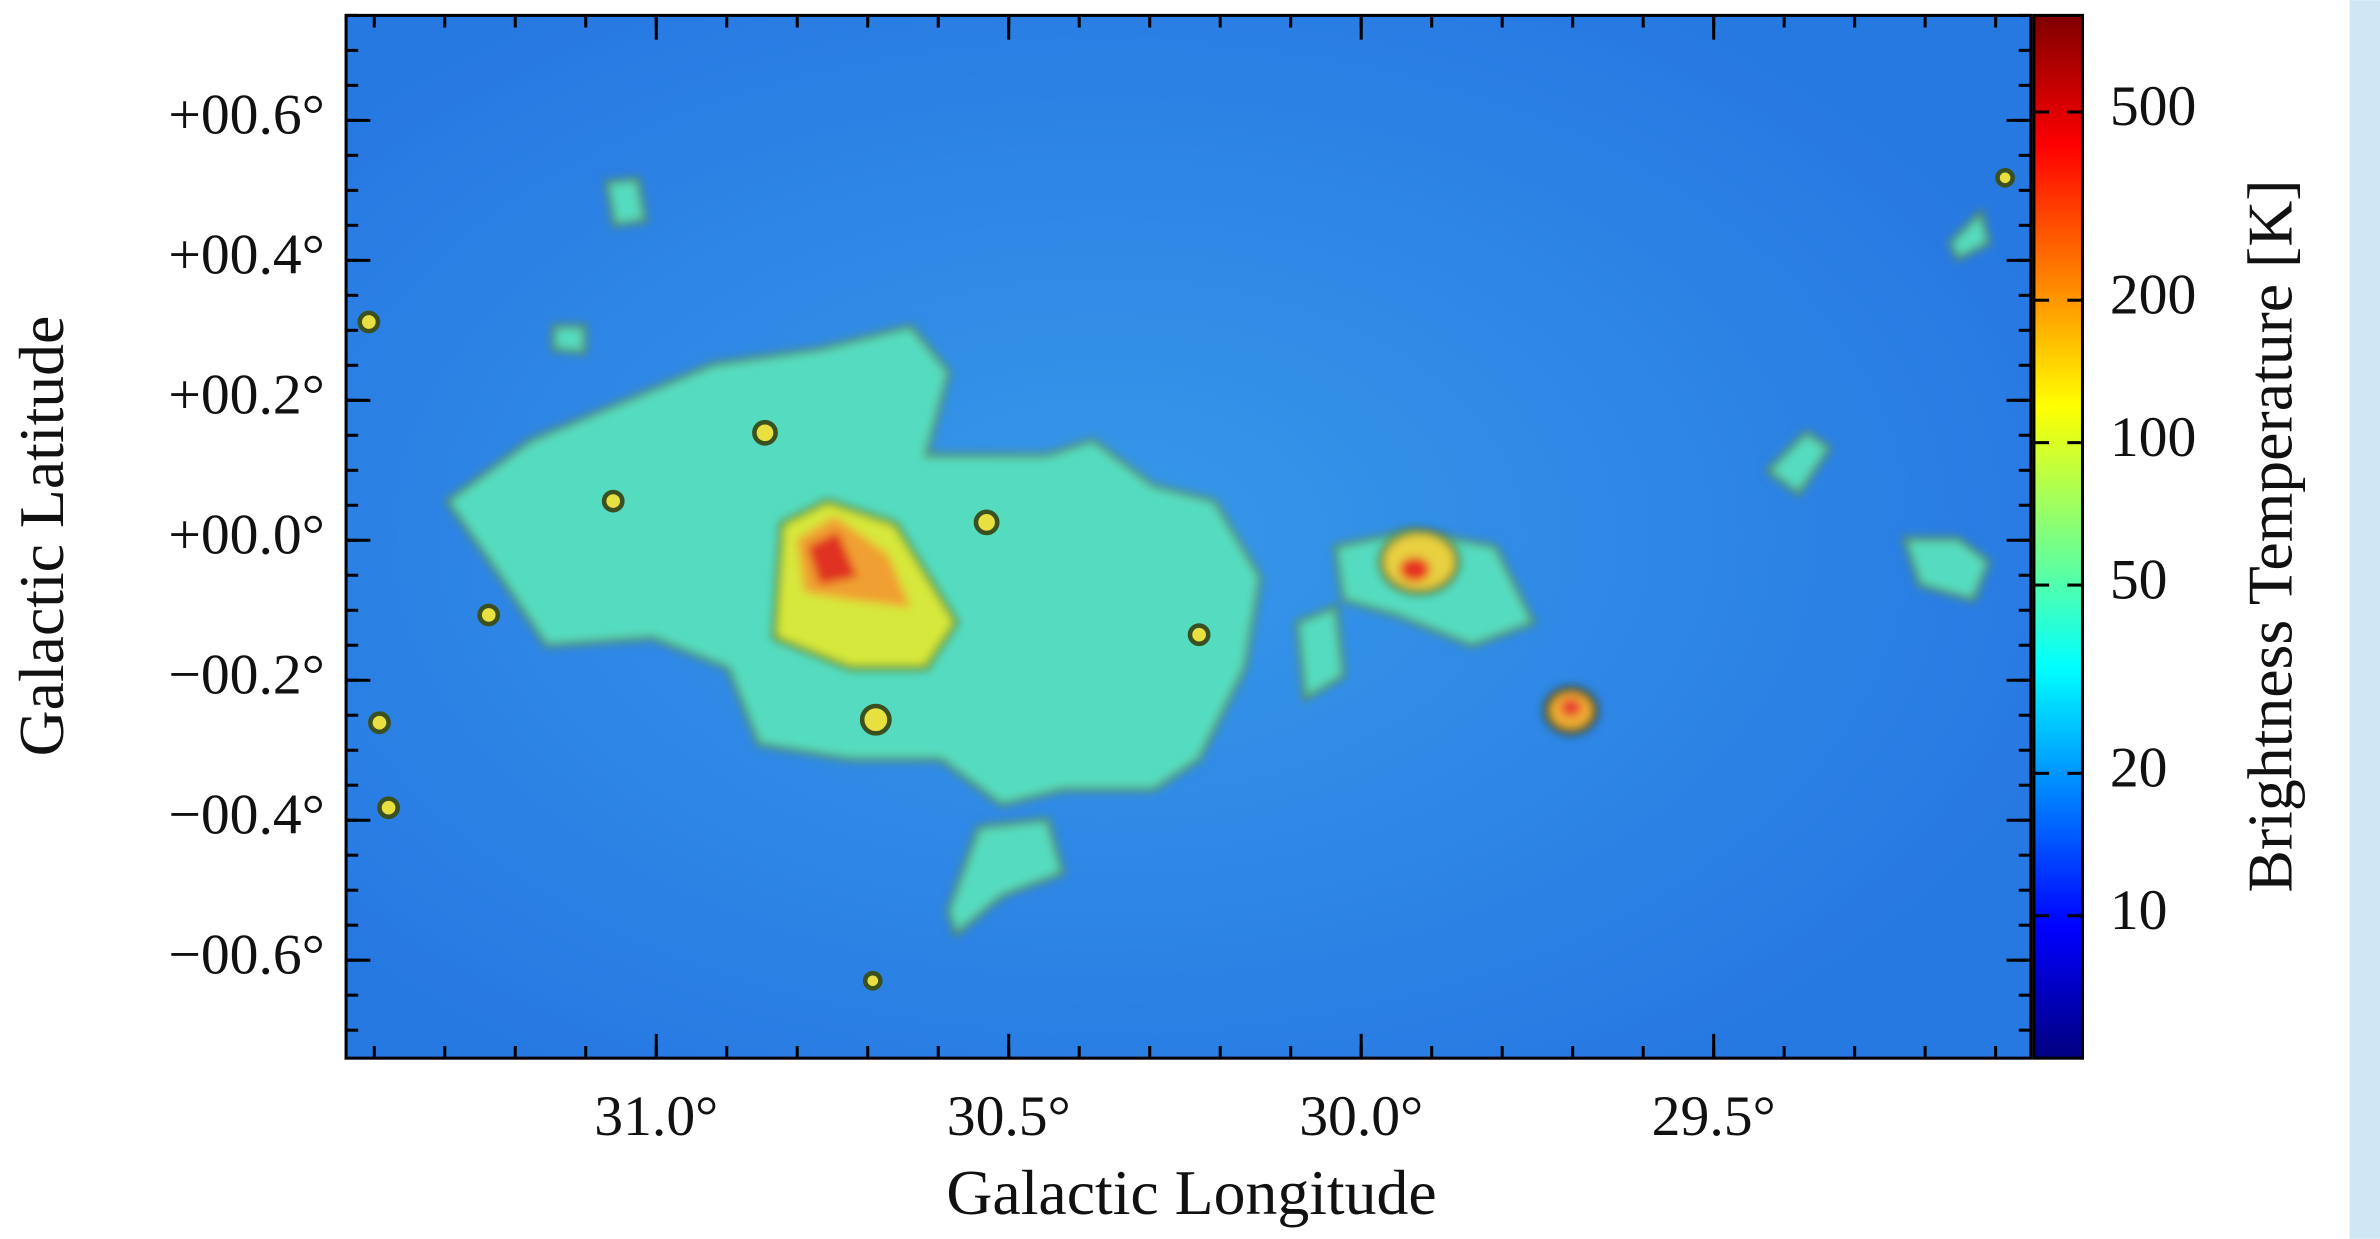  I want to click on colorbar-tick-label: 10, so click(2139, 910).